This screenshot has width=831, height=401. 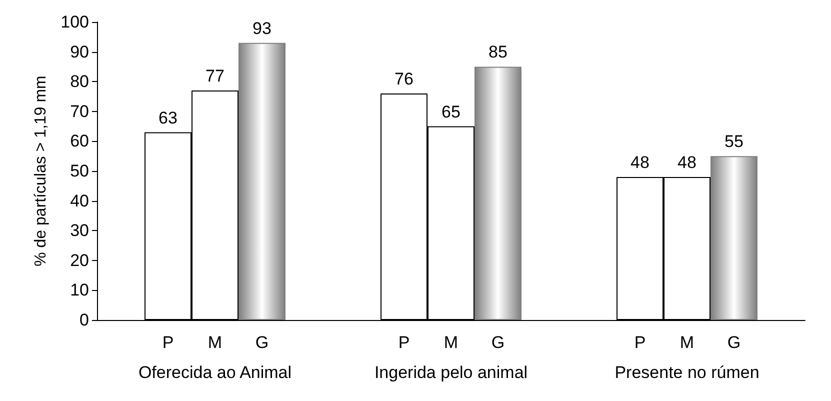 I want to click on data-label: 76, so click(x=404, y=79).